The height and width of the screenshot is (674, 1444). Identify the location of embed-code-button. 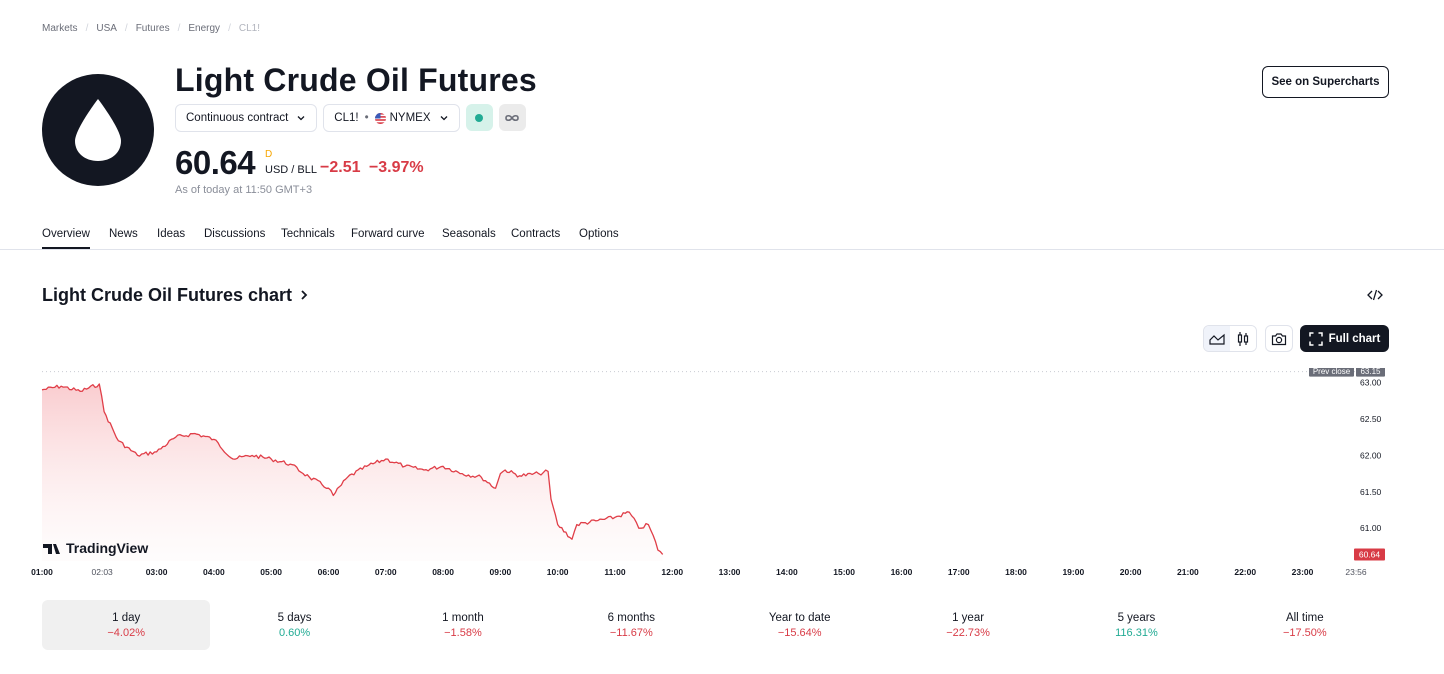
(1375, 295).